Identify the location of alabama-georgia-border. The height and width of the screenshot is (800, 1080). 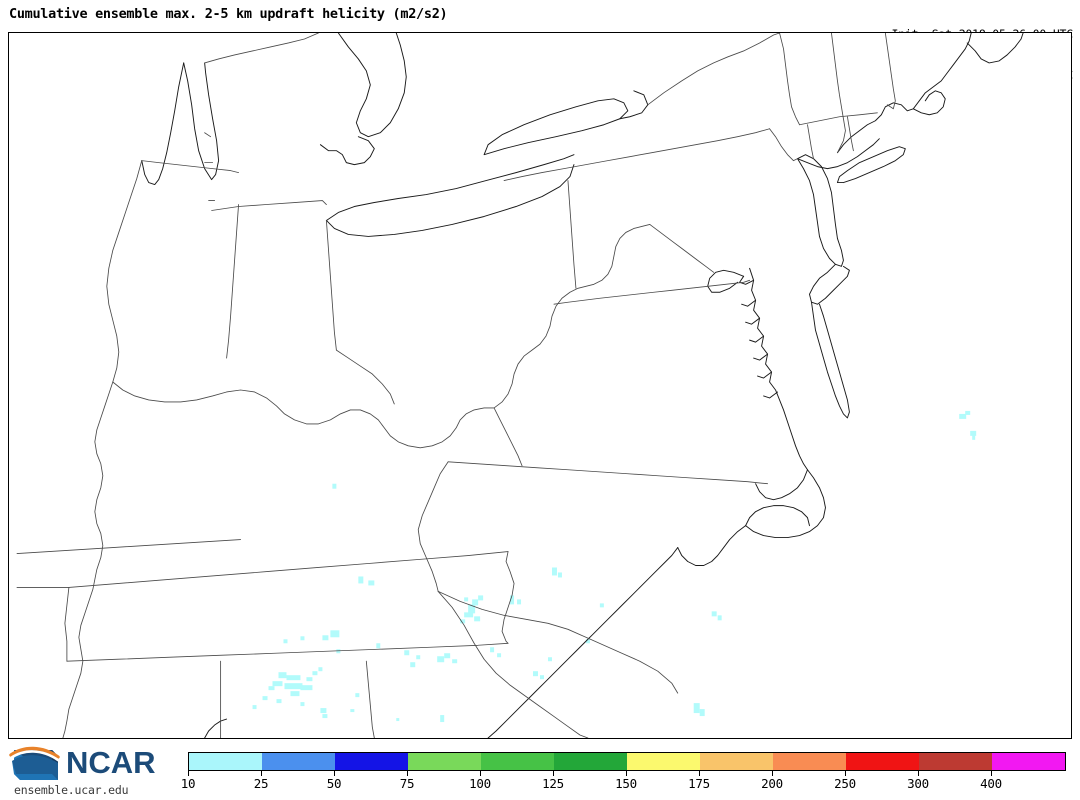
(370, 699).